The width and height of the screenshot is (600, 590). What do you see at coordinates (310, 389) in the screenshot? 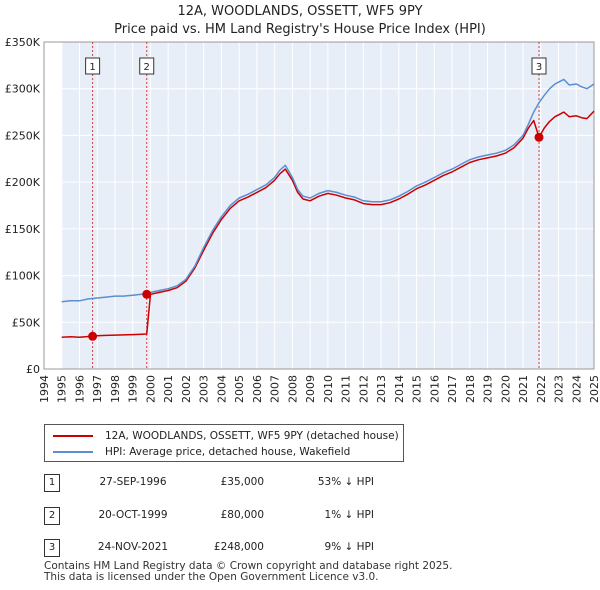
I see `x-tick-label: 2009` at bounding box center [310, 389].